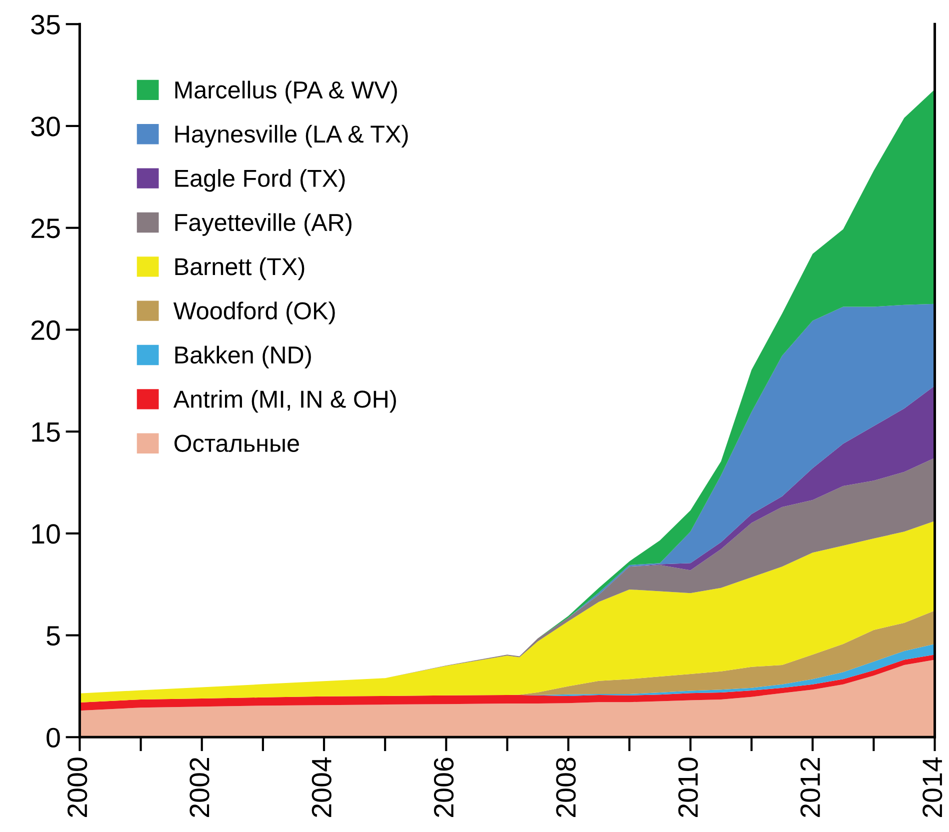  Describe the element at coordinates (45, 24) in the screenshot. I see `y-tick-label: 35` at that location.